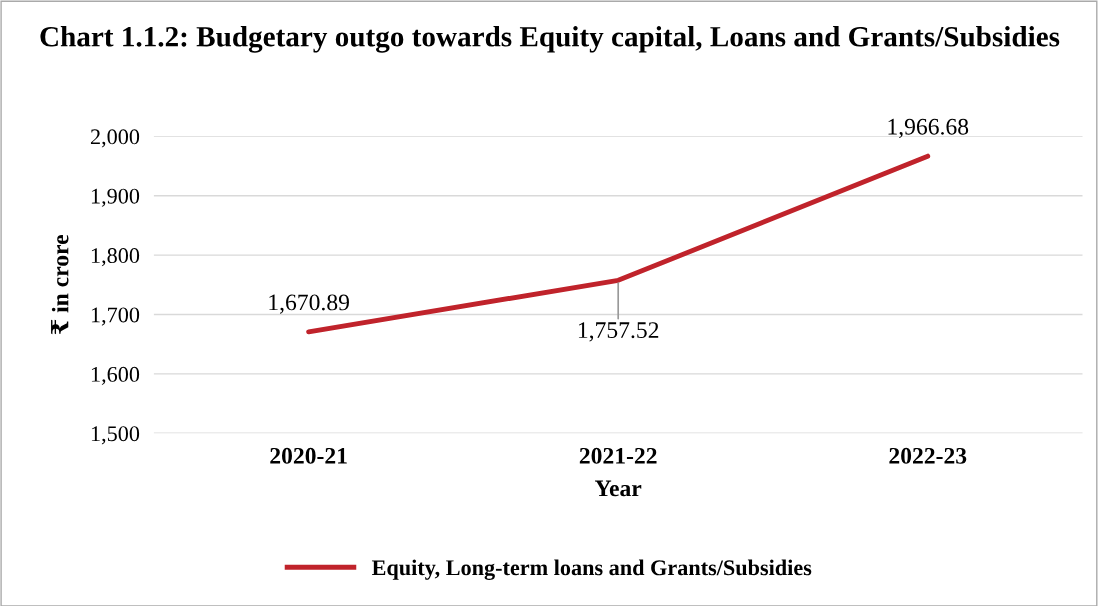 The width and height of the screenshot is (1099, 606). I want to click on x-tick-label: 2020-21, so click(308, 455).